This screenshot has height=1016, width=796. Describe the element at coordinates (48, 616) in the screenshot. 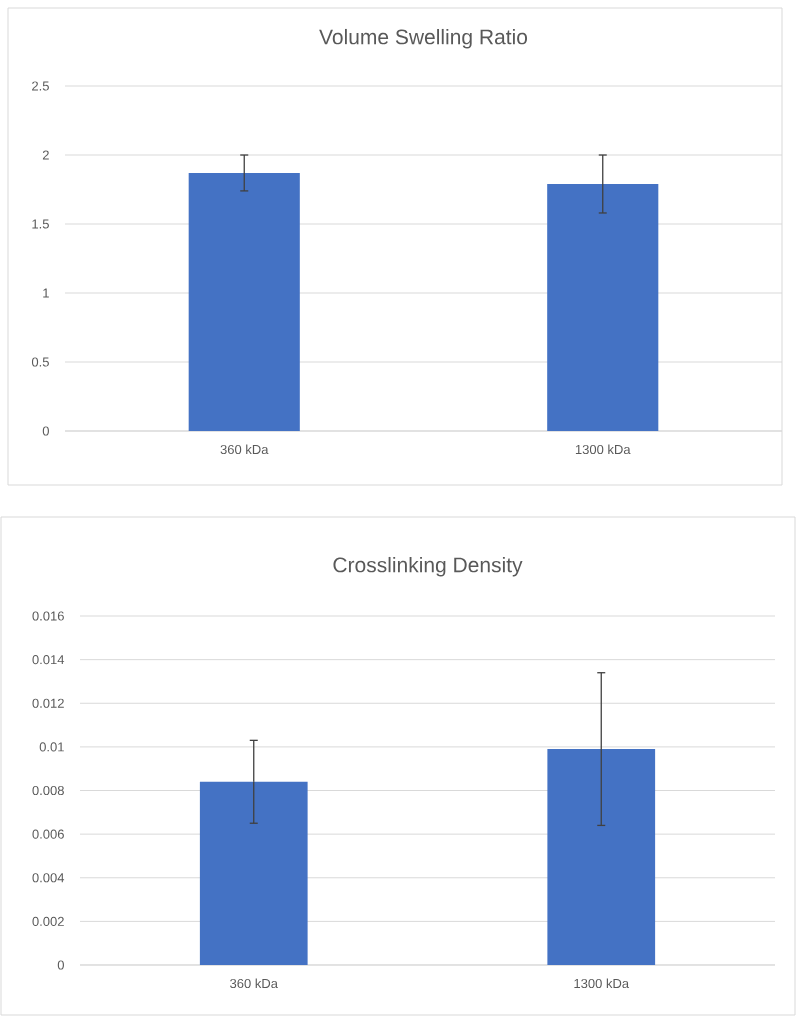

I see `y-tick-label: 0.016` at that location.